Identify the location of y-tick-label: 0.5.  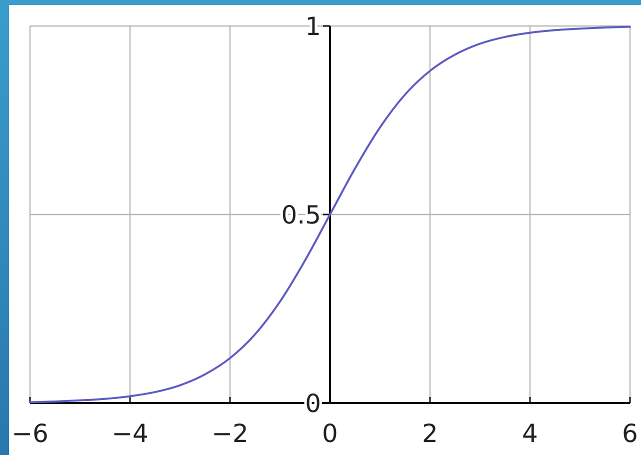
(301, 215).